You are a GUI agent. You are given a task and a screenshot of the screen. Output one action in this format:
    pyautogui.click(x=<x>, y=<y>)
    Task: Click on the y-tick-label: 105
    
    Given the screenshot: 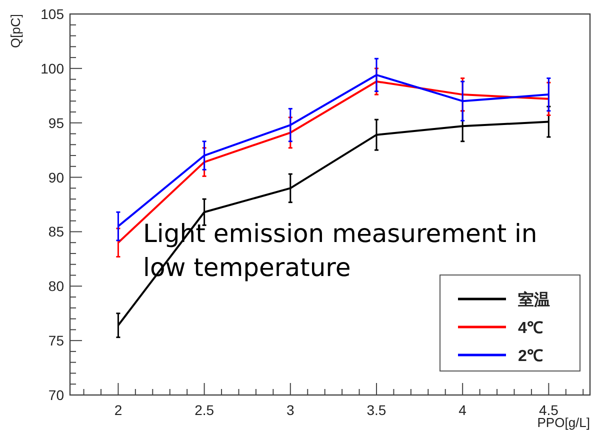 What is the action you would take?
    pyautogui.click(x=52, y=14)
    